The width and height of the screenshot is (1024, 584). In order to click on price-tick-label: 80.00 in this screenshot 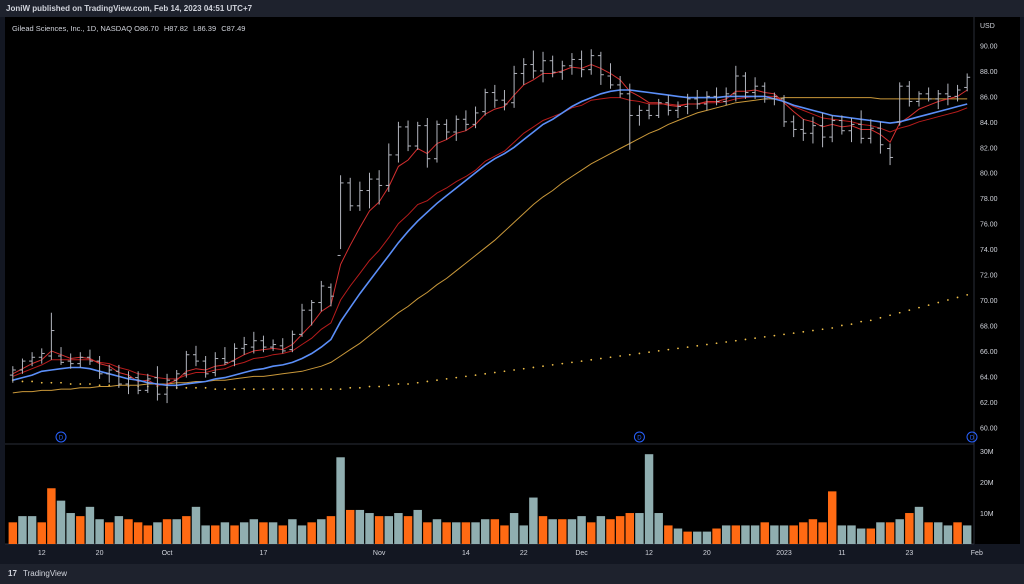, I will do `click(989, 174)`.